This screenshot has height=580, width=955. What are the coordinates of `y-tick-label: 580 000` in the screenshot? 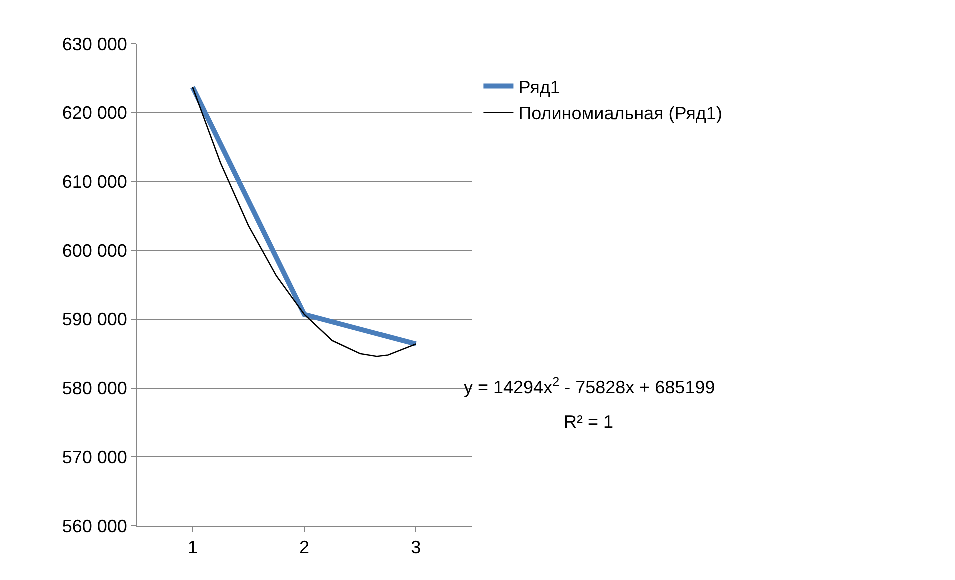 It's located at (95, 388).